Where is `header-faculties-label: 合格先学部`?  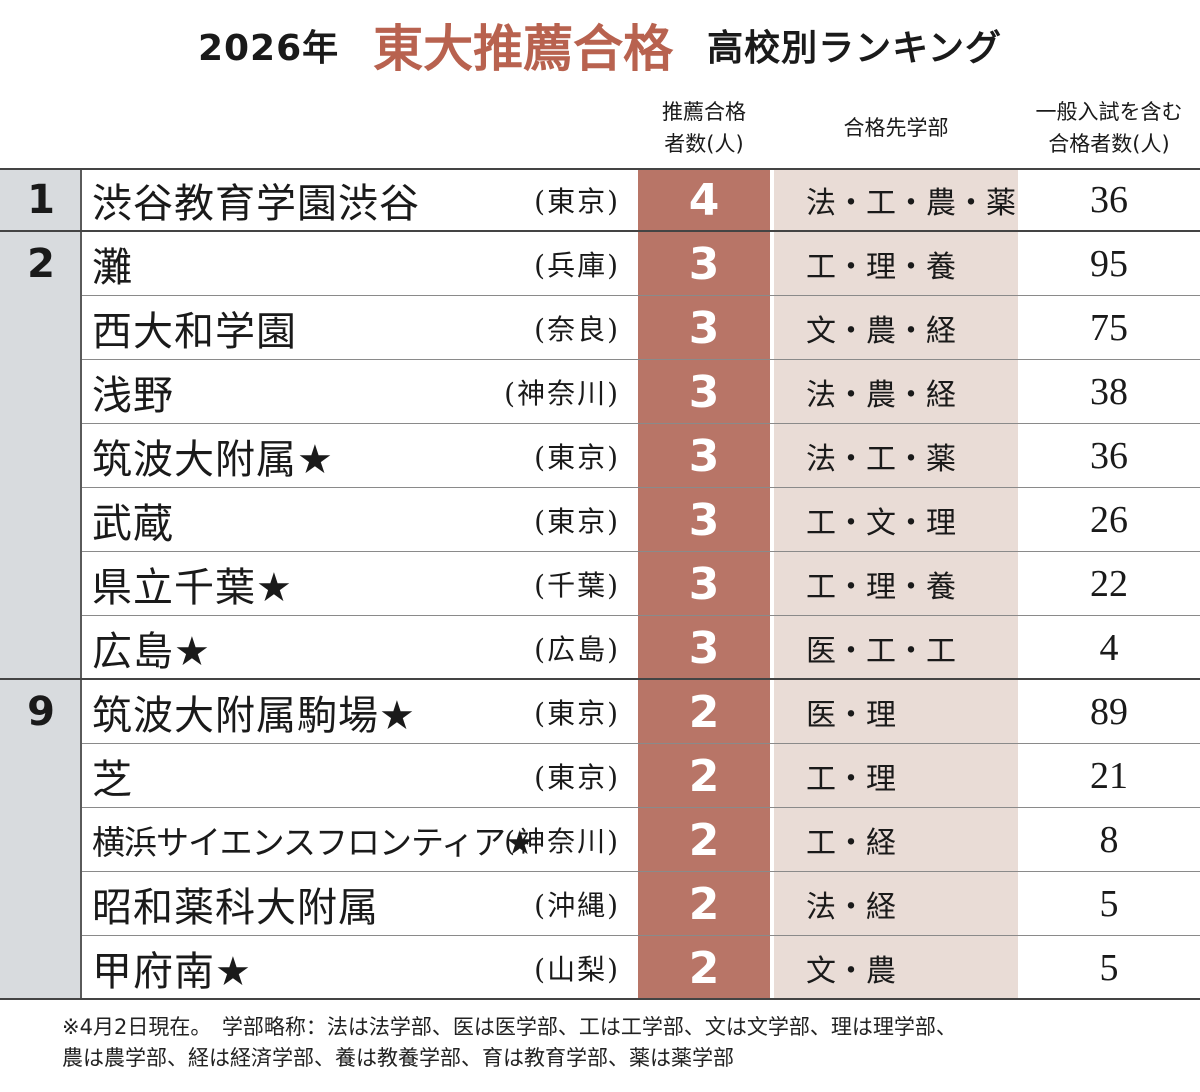 header-faculties-label: 合格先学部 is located at coordinates (896, 128).